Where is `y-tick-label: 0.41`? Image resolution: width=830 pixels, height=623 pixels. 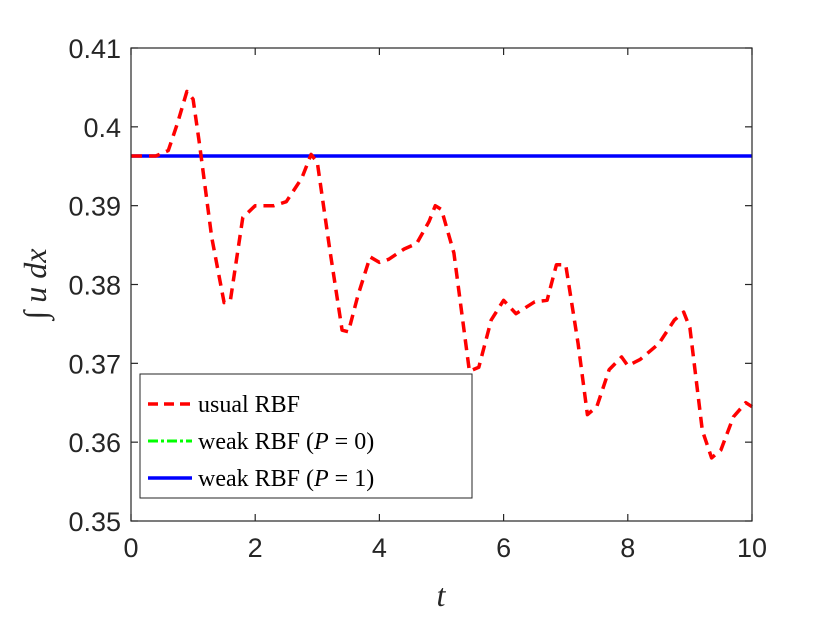
y-tick-label: 0.41 is located at coordinates (94, 49).